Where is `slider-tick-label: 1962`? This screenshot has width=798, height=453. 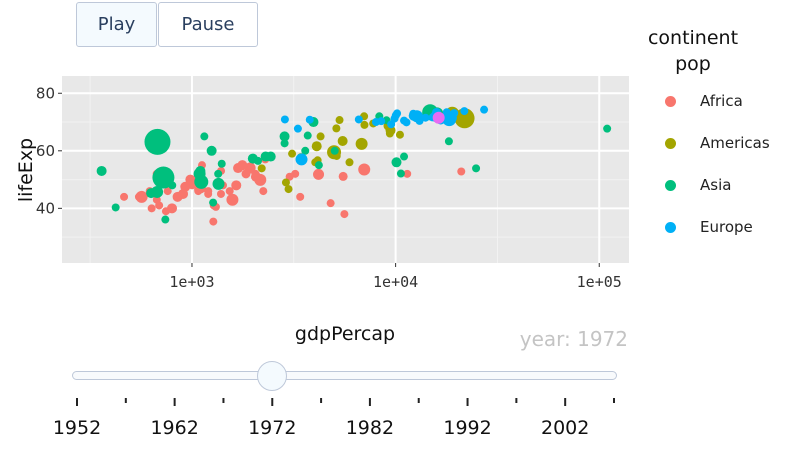 slider-tick-label: 1962 is located at coordinates (174, 428).